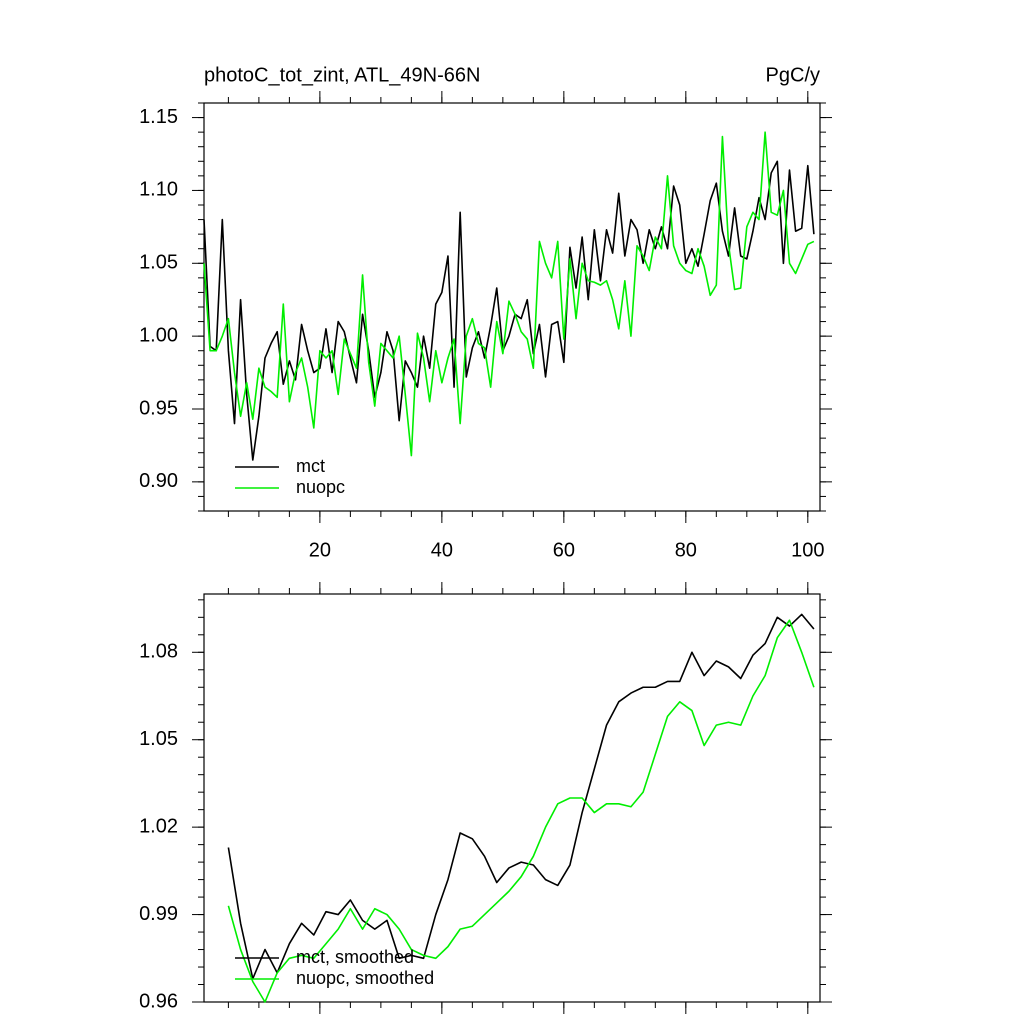 The height and width of the screenshot is (1024, 1024). What do you see at coordinates (807, 550) in the screenshot?
I see `x-tick-label: 100` at bounding box center [807, 550].